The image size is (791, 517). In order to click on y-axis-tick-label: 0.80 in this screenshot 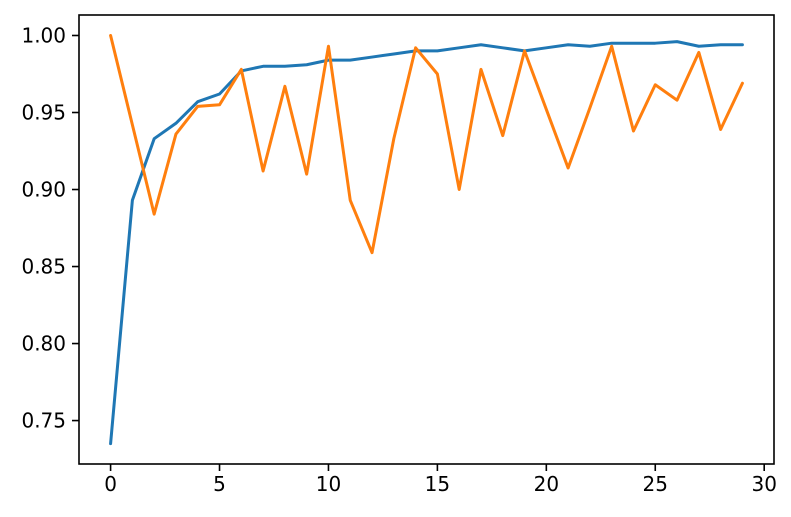, I will do `click(43, 344)`.